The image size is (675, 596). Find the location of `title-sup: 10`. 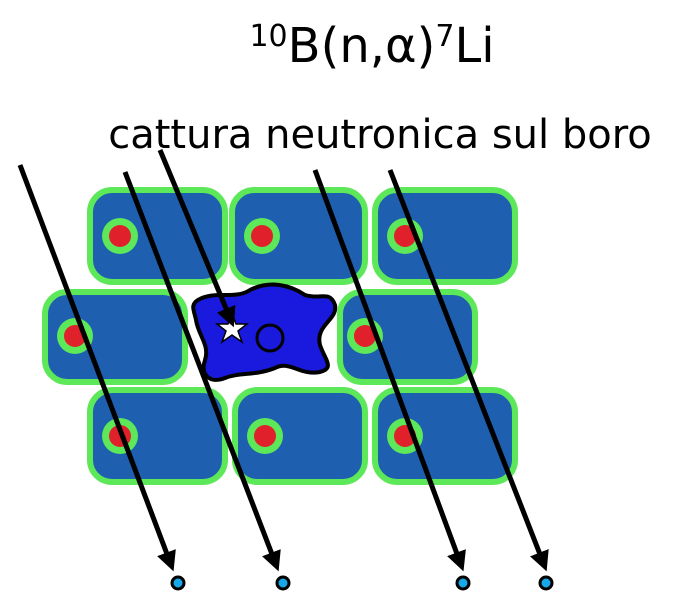

title-sup: 10 is located at coordinates (268, 36).